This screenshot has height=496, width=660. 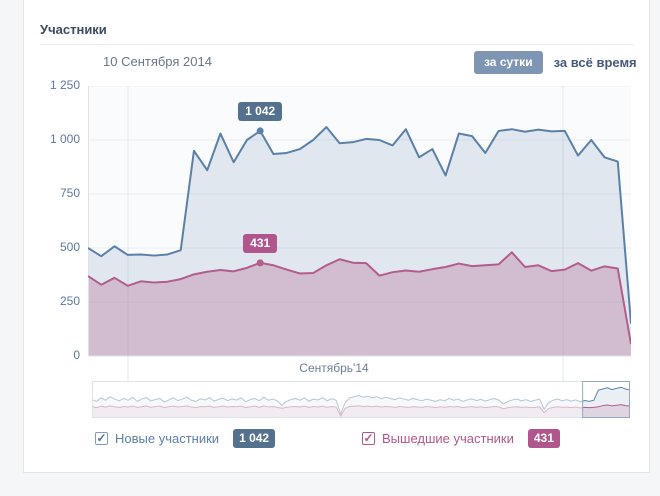 What do you see at coordinates (76, 355) in the screenshot?
I see `y-tick-label: 0` at bounding box center [76, 355].